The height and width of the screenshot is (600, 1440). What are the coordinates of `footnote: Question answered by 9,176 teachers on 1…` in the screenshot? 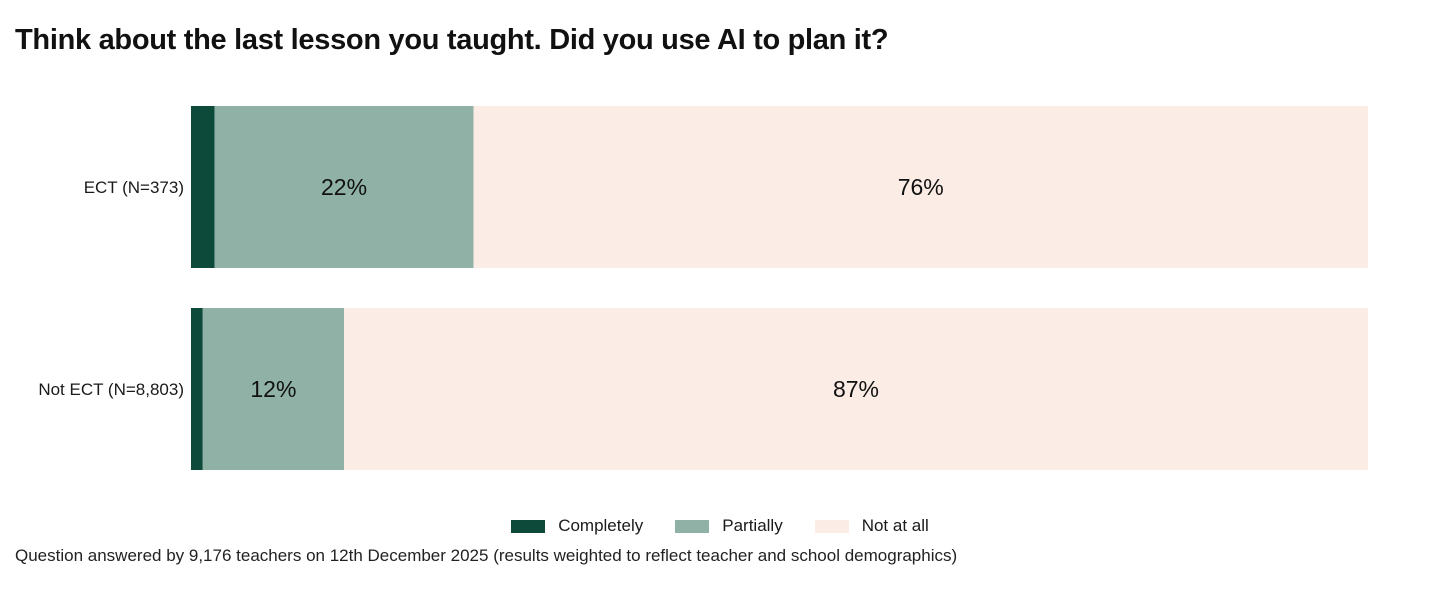 It's located at (486, 555).